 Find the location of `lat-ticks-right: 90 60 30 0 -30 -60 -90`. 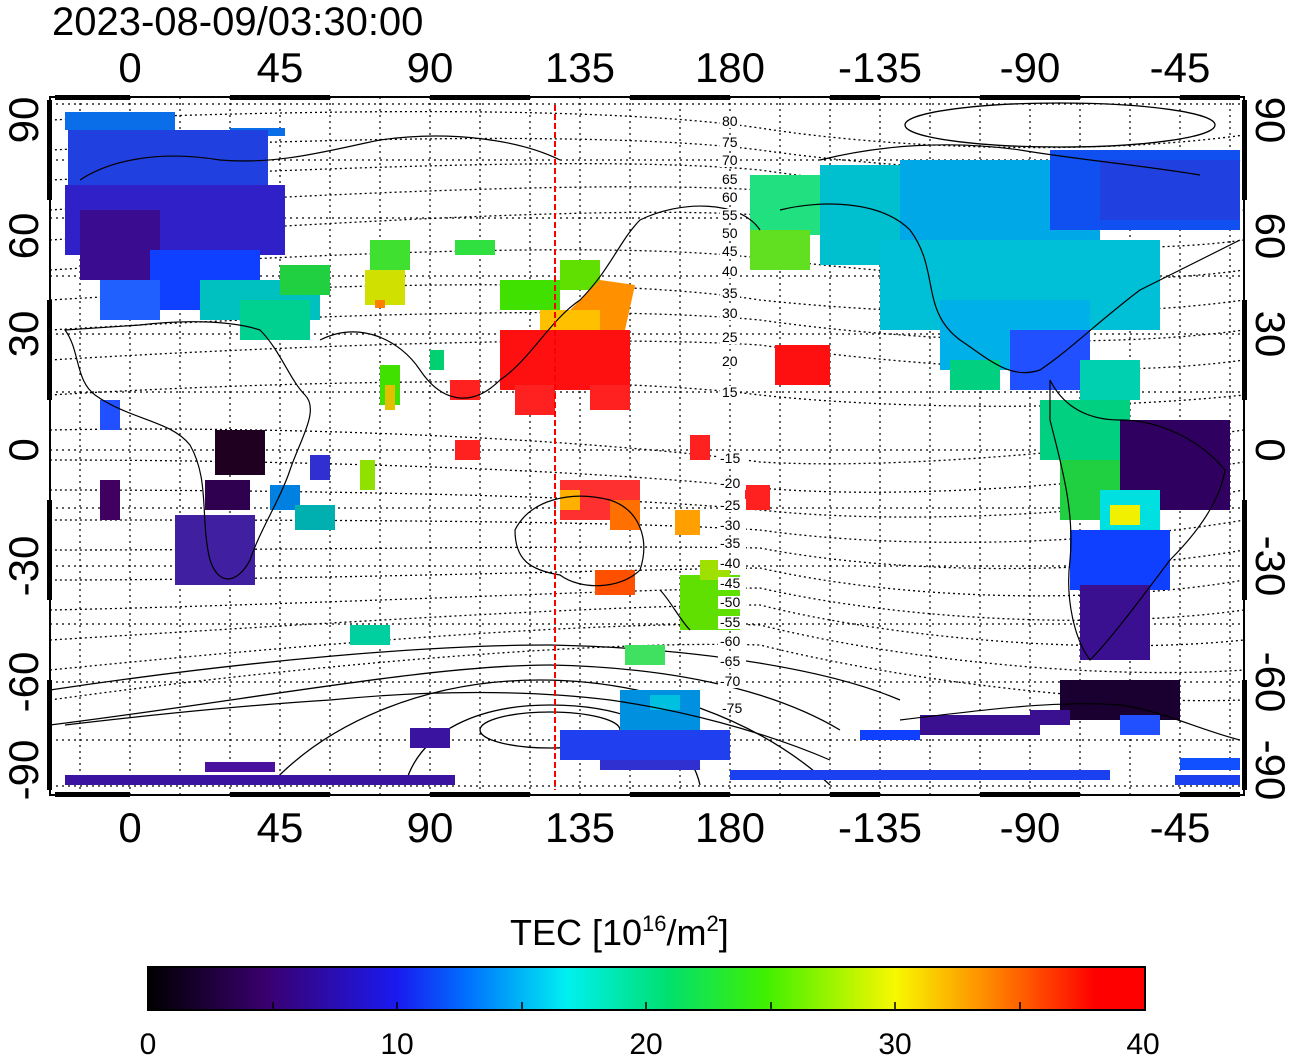

lat-ticks-right: 90 60 30 0 -30 -60 -90 is located at coordinates (1270, 449).